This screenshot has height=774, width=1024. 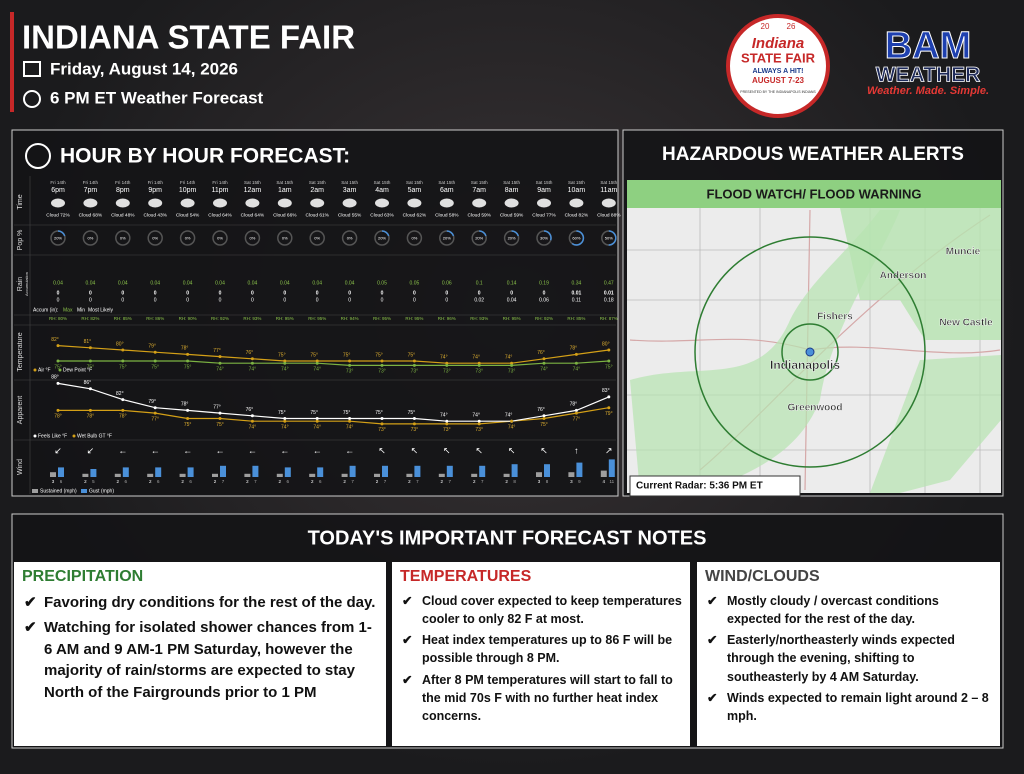 I want to click on cell-text: 81°, so click(x=88, y=342).